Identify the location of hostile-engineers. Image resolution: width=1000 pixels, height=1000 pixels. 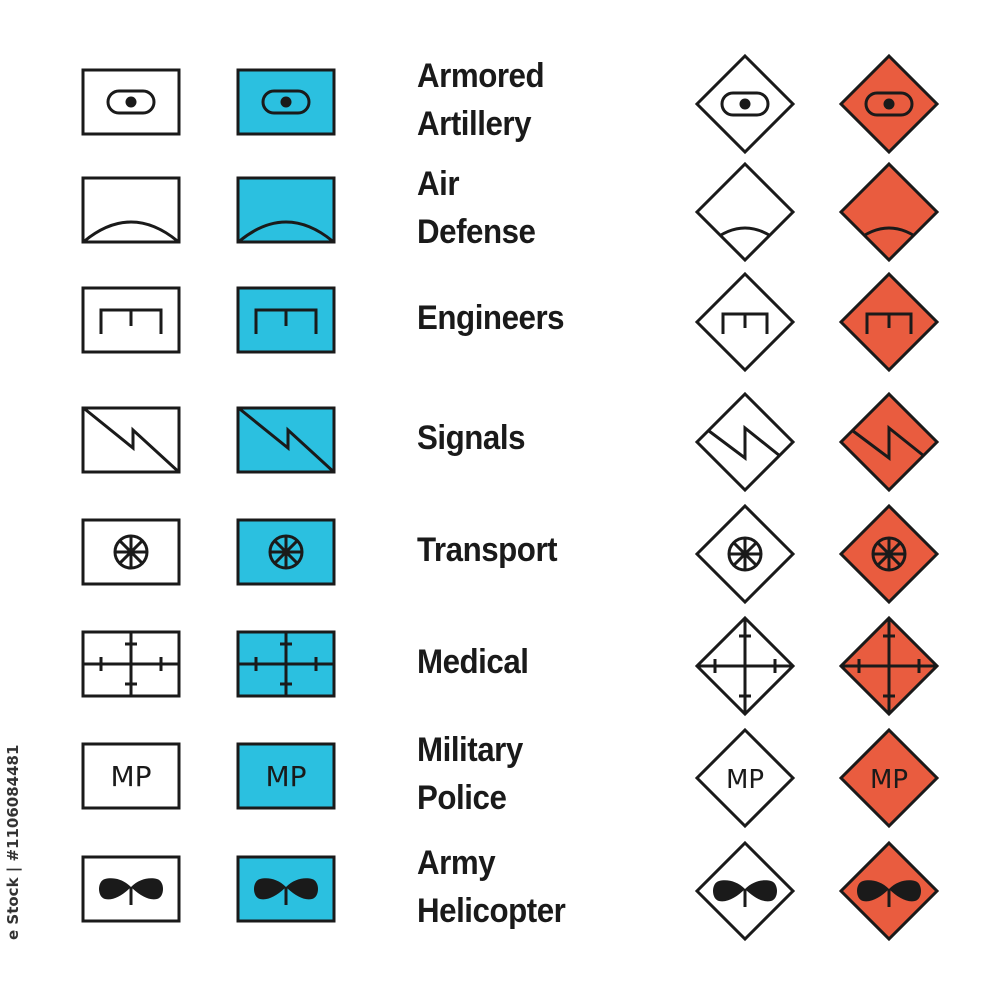
(889, 322).